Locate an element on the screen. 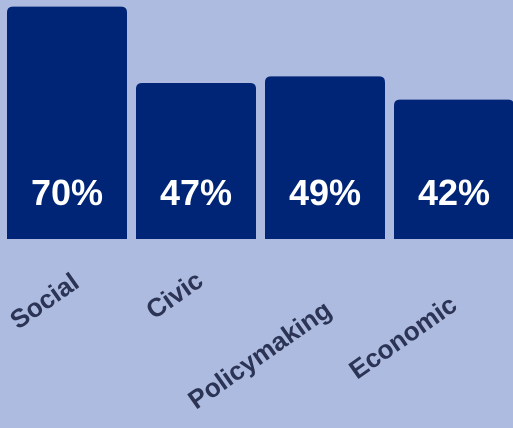 This screenshot has height=428, width=513. bar-social is located at coordinates (67, 123).